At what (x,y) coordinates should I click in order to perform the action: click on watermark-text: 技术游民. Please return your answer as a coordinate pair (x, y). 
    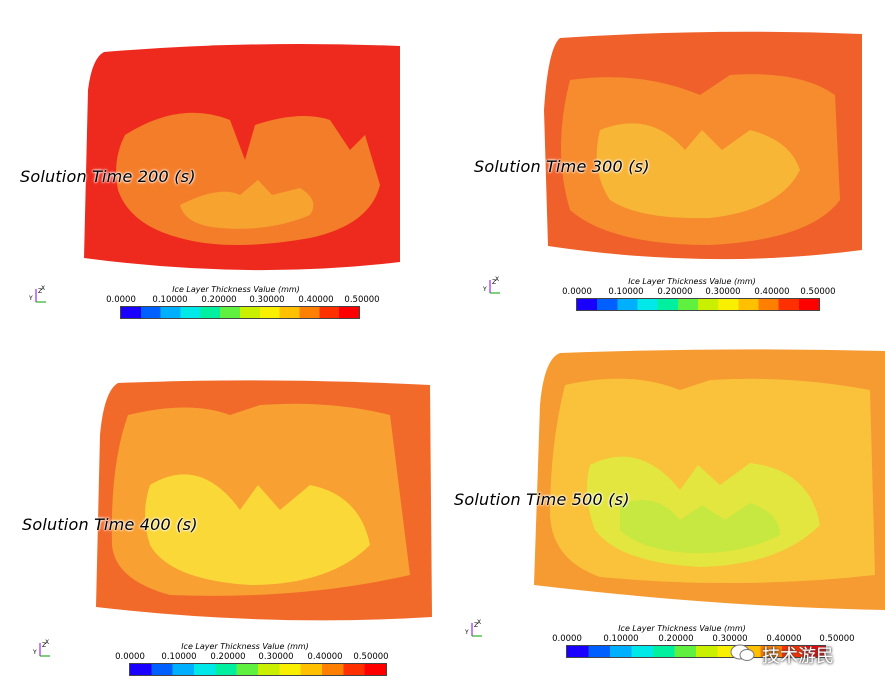
    Looking at the image, I should click on (798, 656).